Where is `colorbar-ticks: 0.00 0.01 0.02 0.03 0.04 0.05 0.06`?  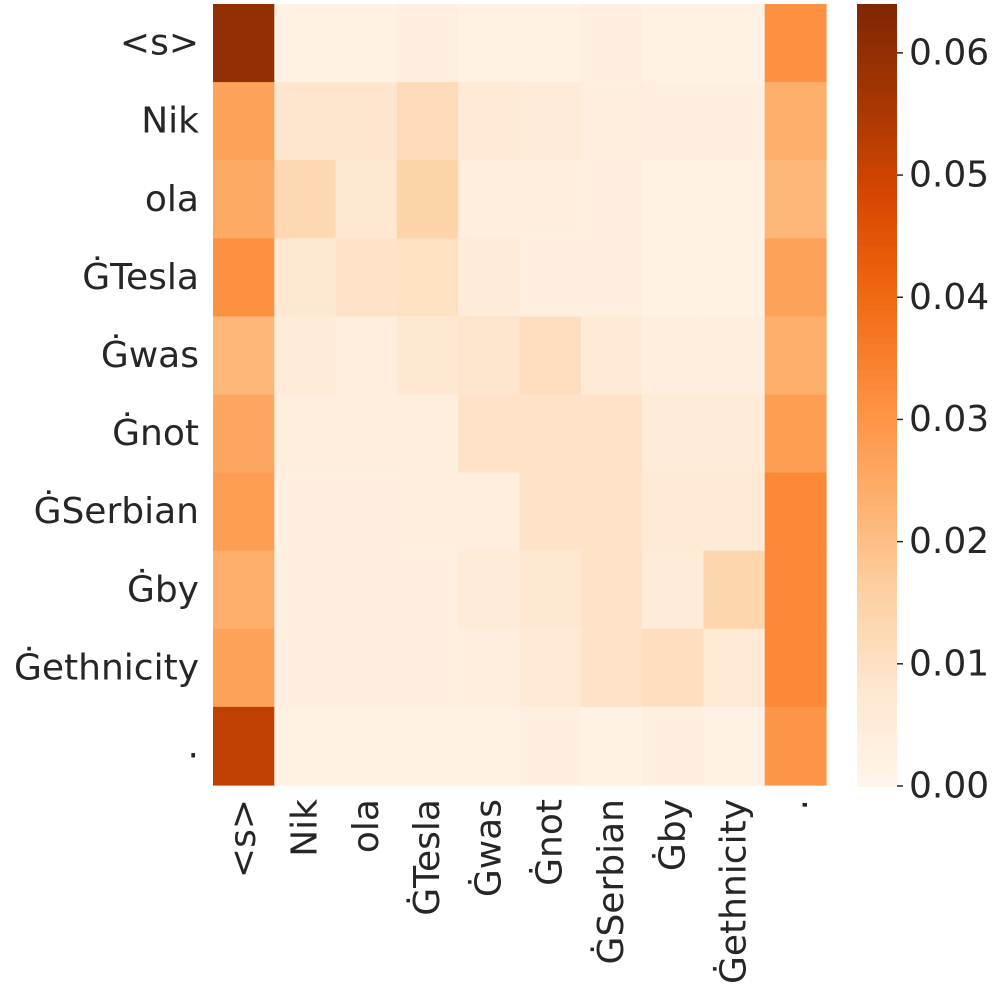 colorbar-ticks: 0.00 0.01 0.02 0.03 0.04 0.05 0.06 is located at coordinates (943, 419).